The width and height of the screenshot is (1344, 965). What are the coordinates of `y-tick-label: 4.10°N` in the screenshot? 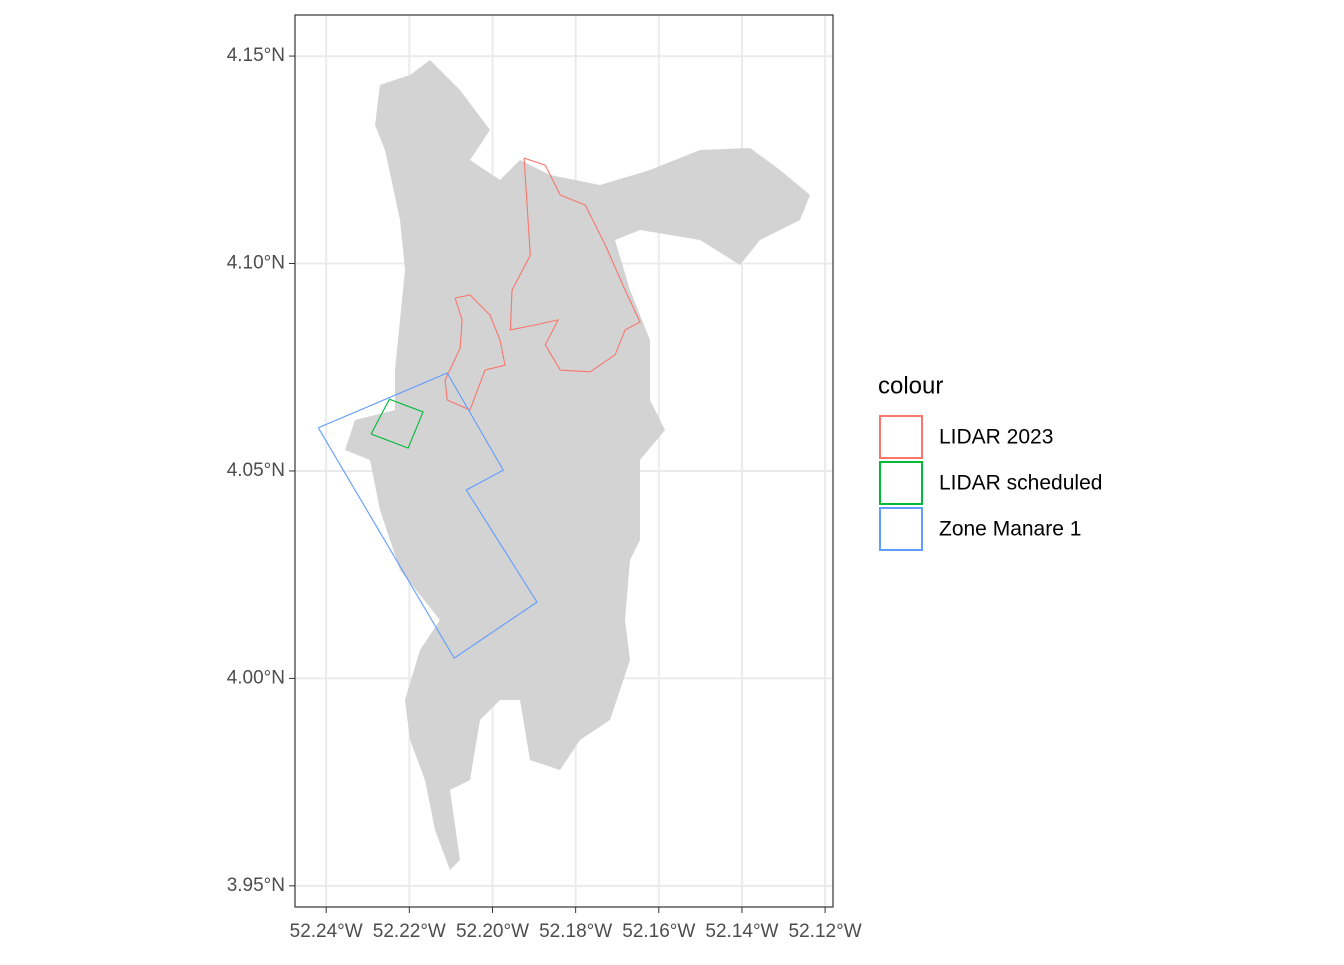 It's located at (256, 263).